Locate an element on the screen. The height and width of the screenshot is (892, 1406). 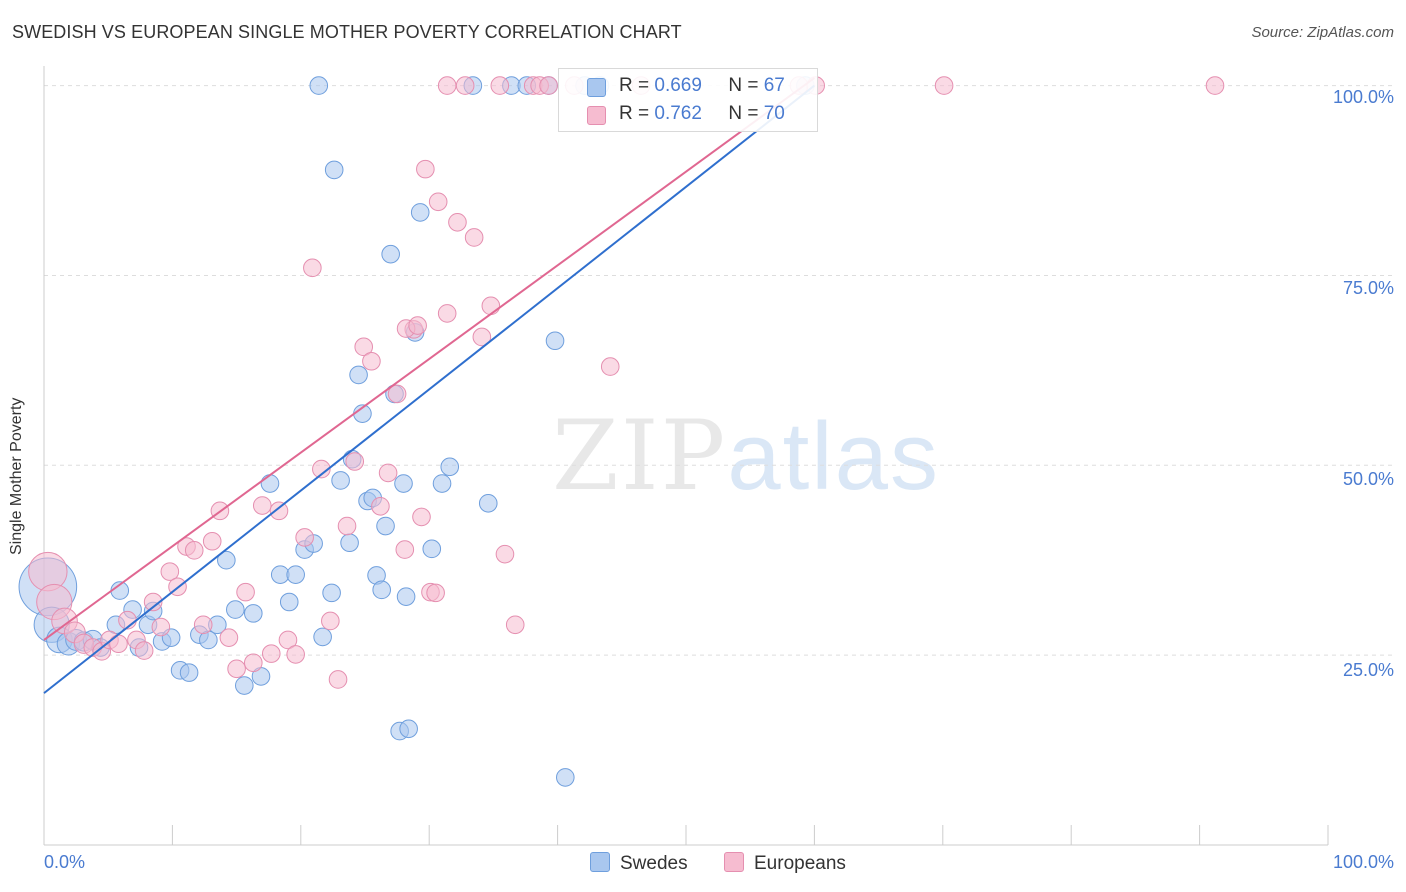
bottom-legend-europeans: Europeans is located at coordinates (785, 863).